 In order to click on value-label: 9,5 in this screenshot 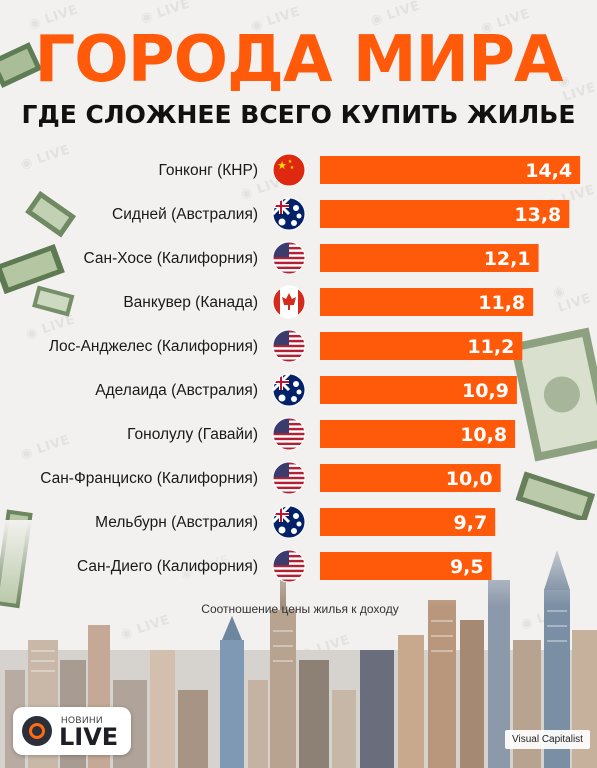, I will do `click(467, 567)`.